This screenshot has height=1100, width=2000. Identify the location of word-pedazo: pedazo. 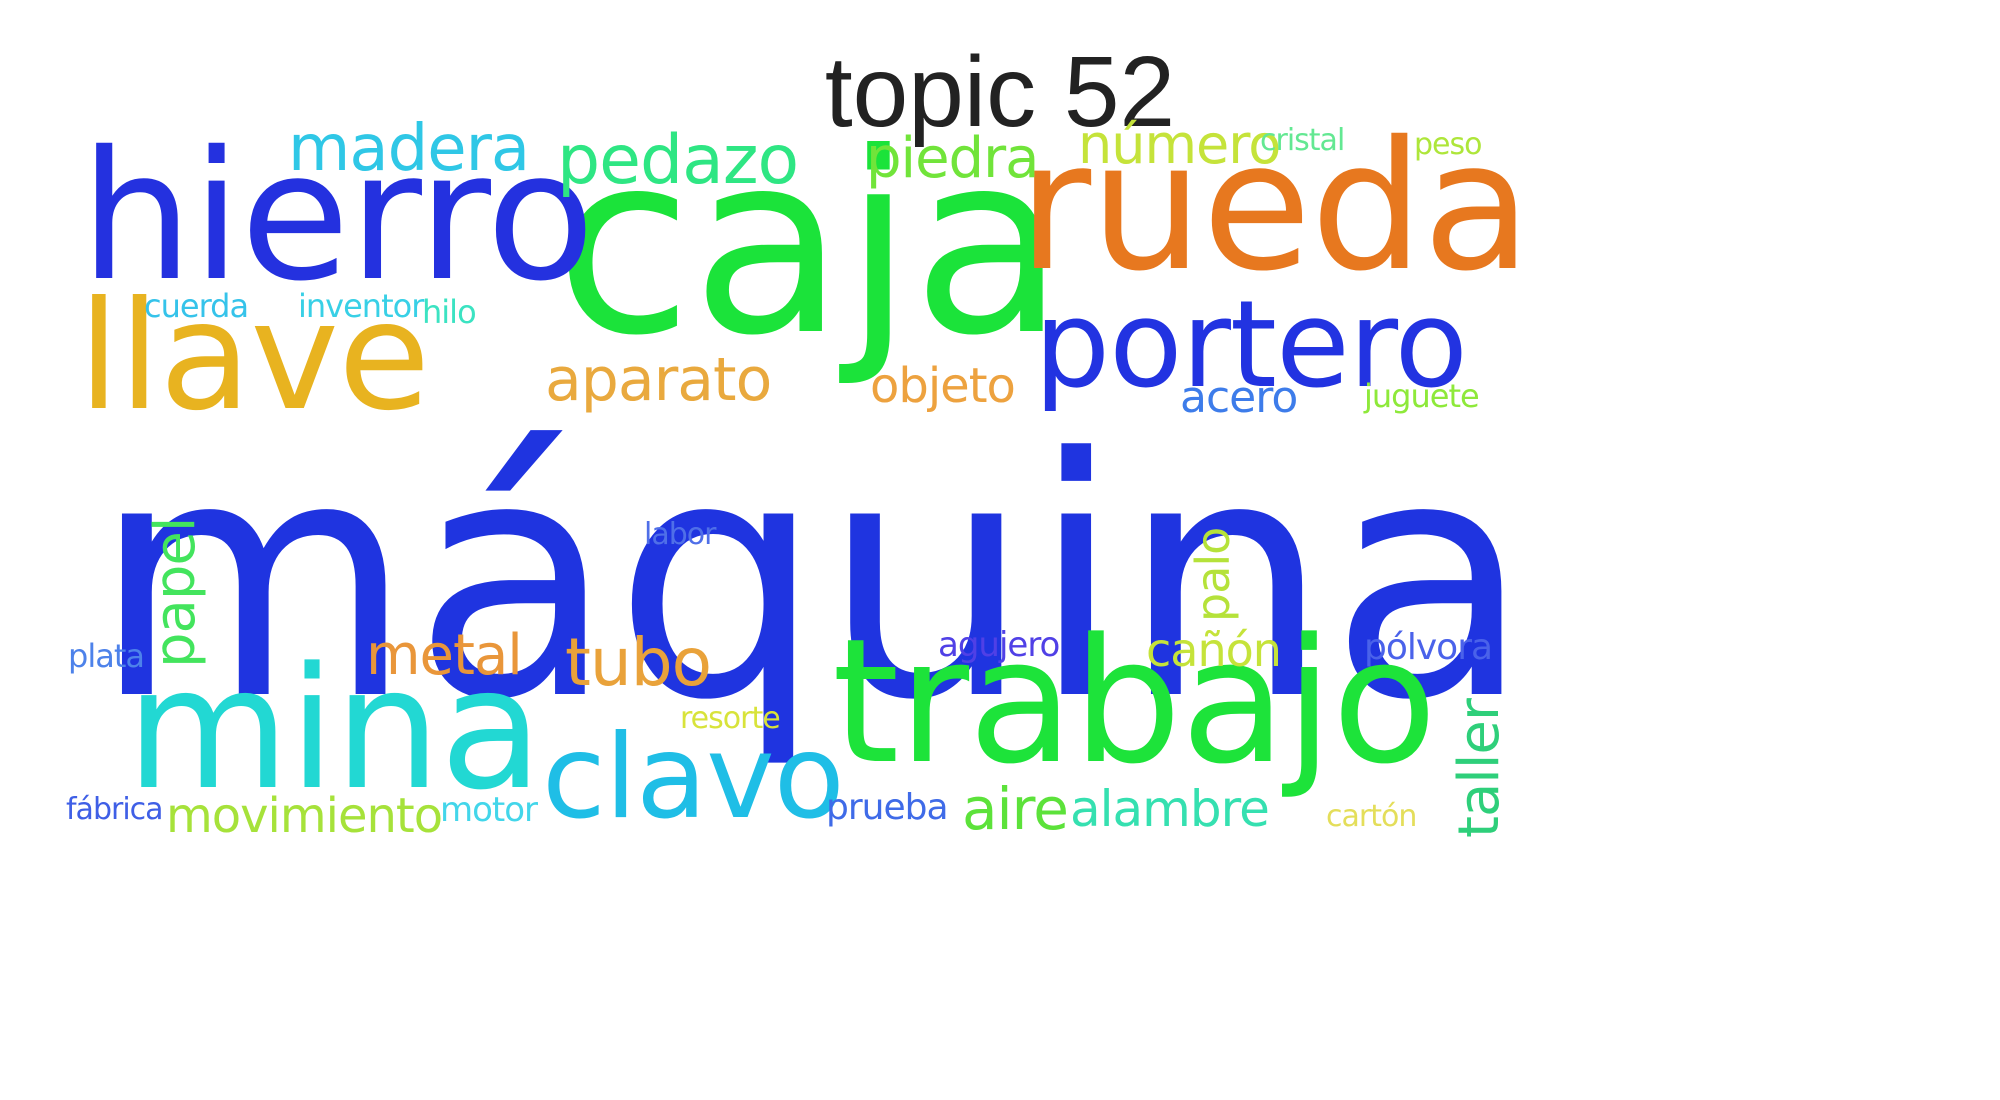
(677, 161).